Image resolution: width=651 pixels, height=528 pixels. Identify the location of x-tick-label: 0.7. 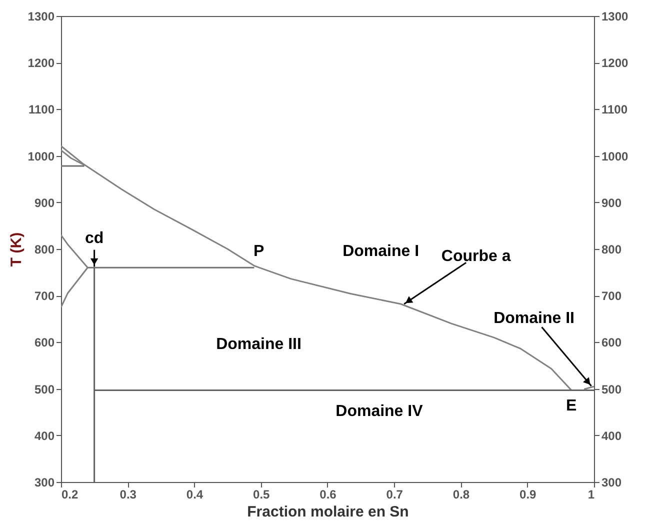
(395, 495).